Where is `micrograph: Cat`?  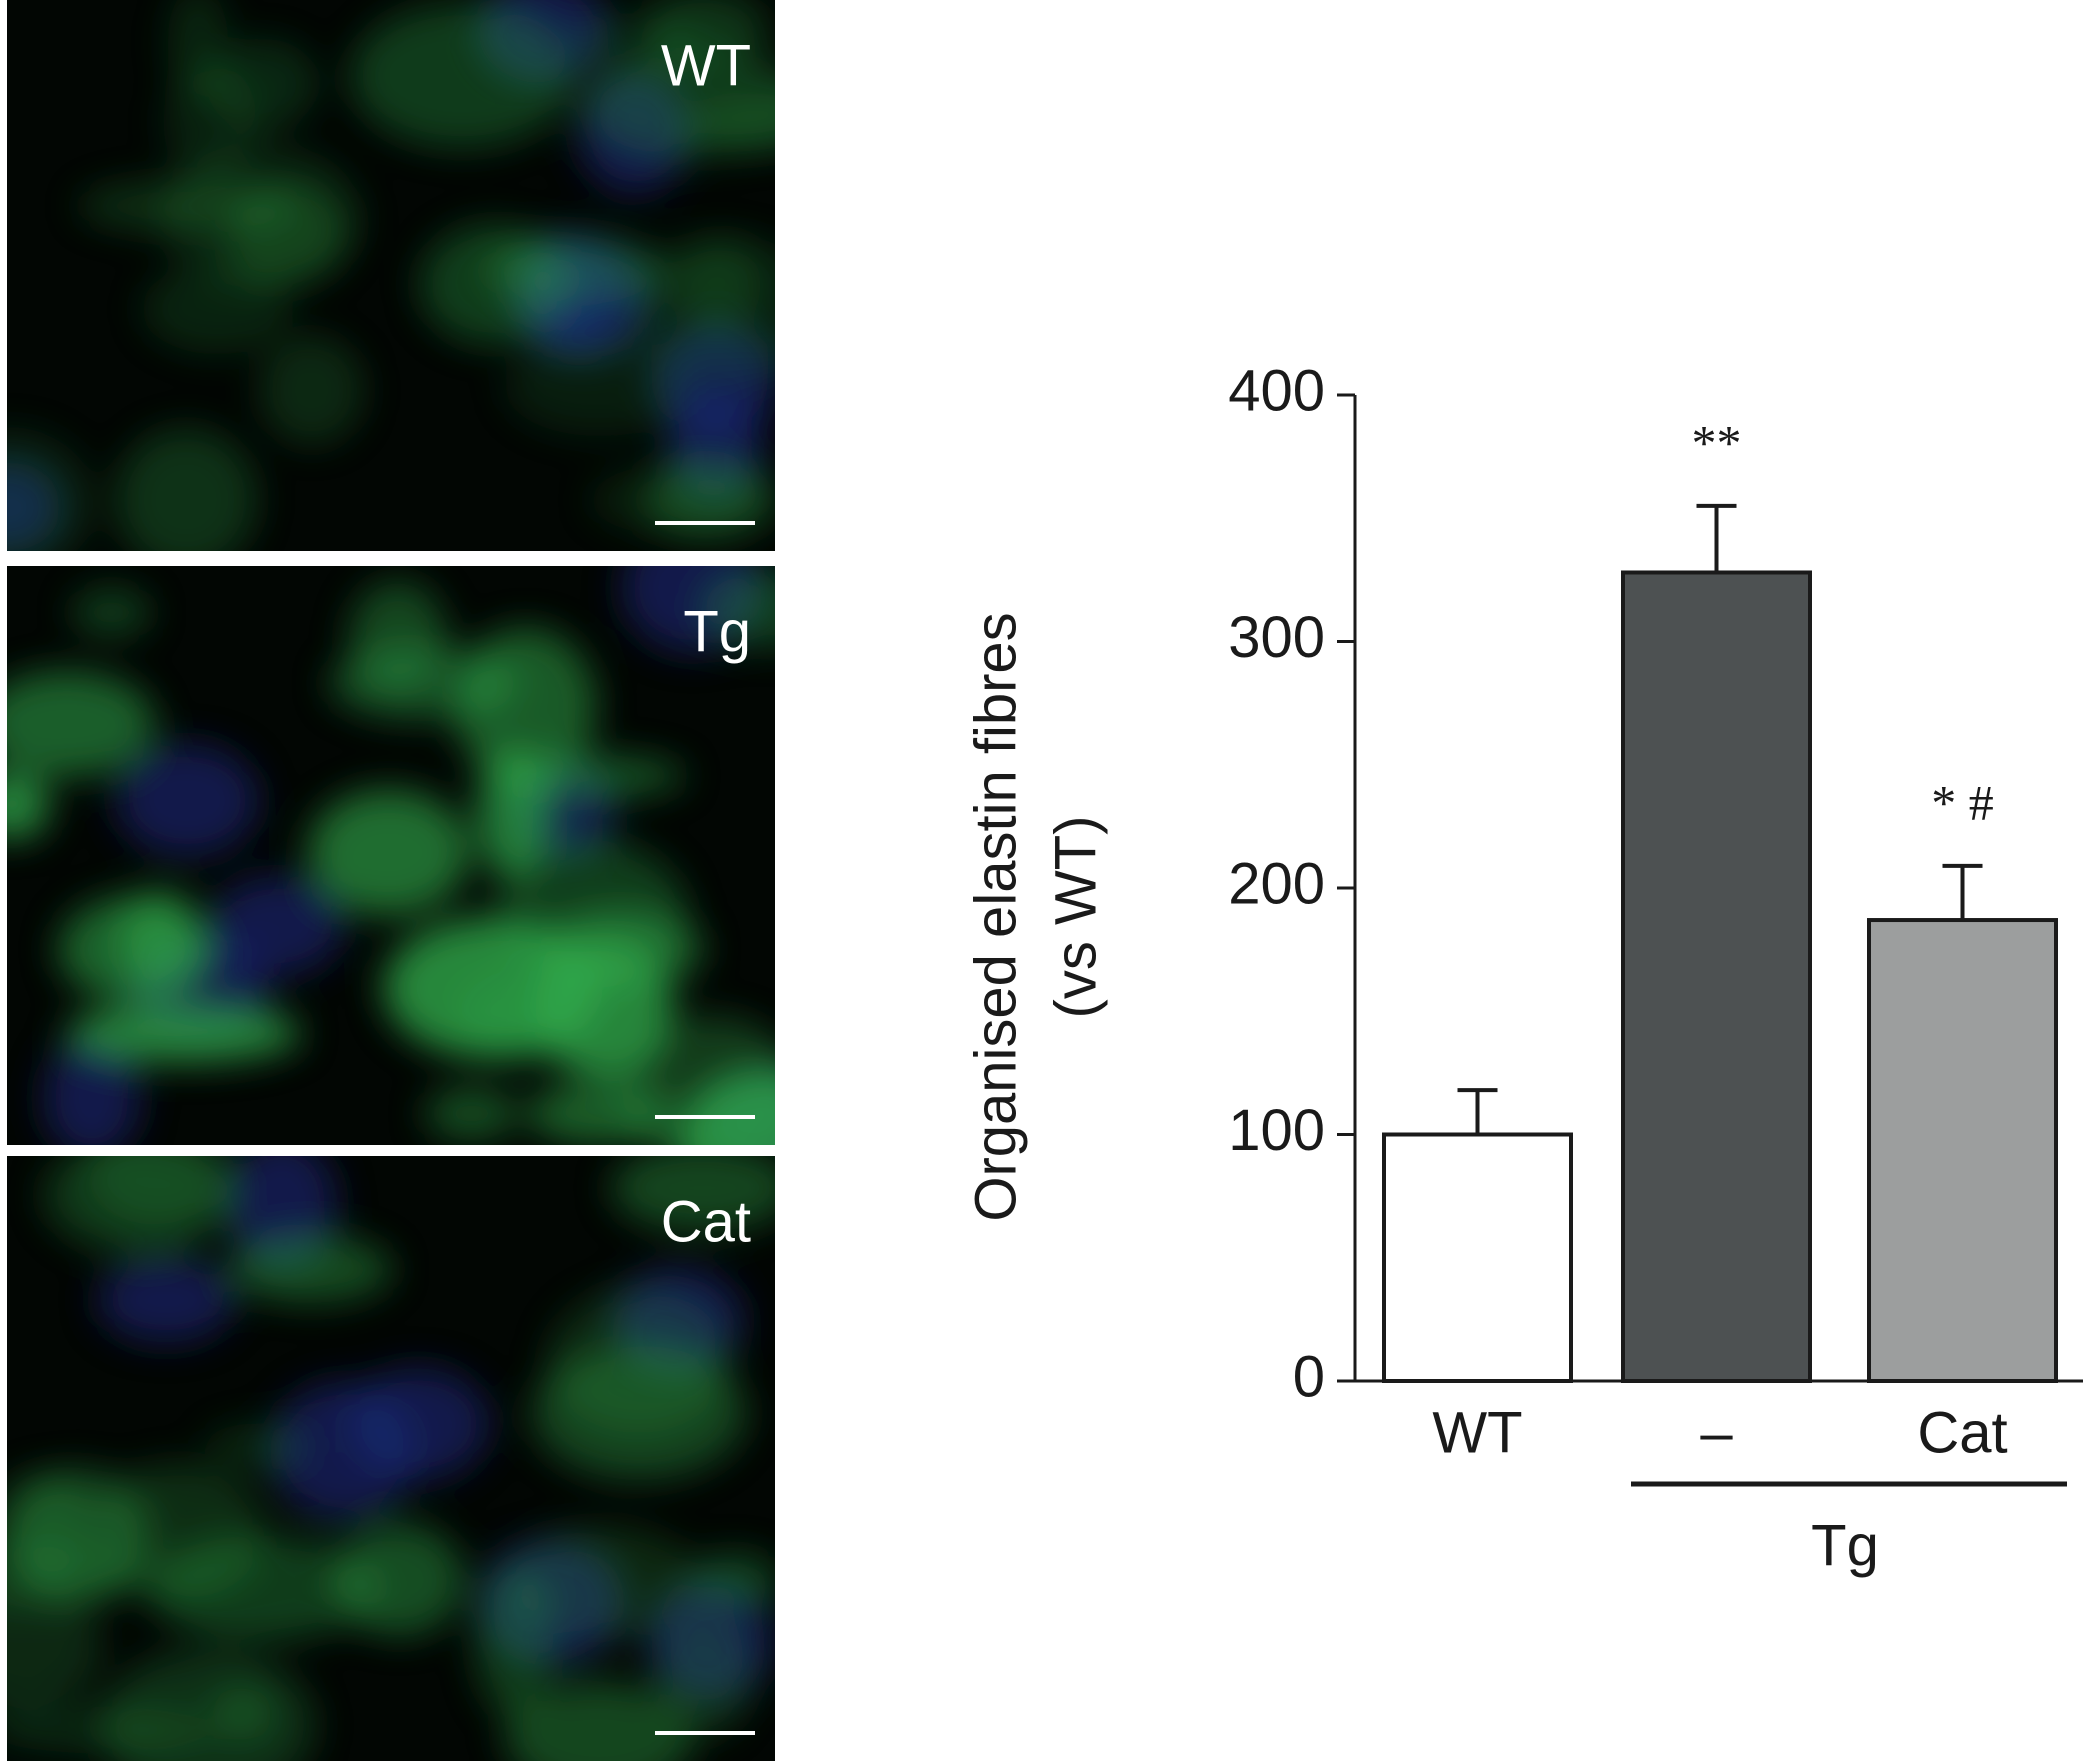 micrograph: Cat is located at coordinates (391, 1458).